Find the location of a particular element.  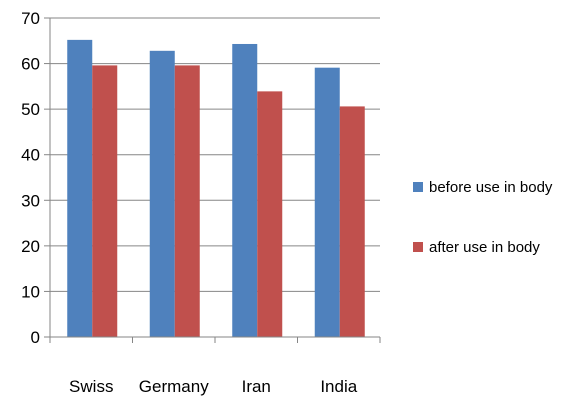

legend-item-after: after use in body is located at coordinates (482, 247).